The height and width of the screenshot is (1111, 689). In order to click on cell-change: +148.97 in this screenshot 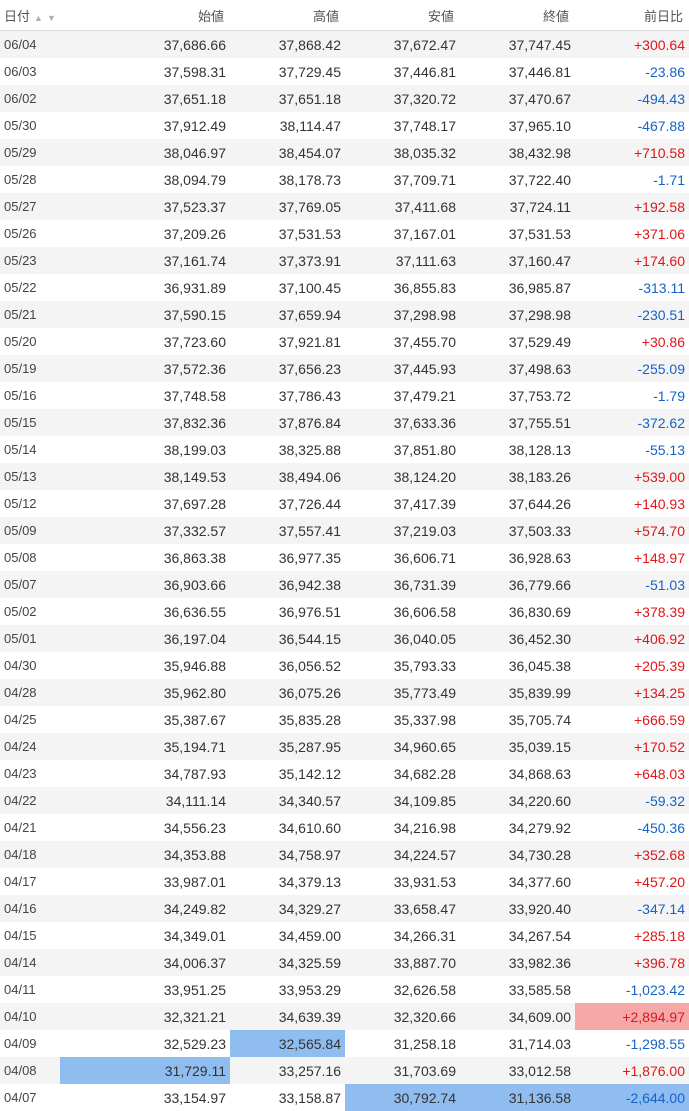, I will do `click(632, 557)`.